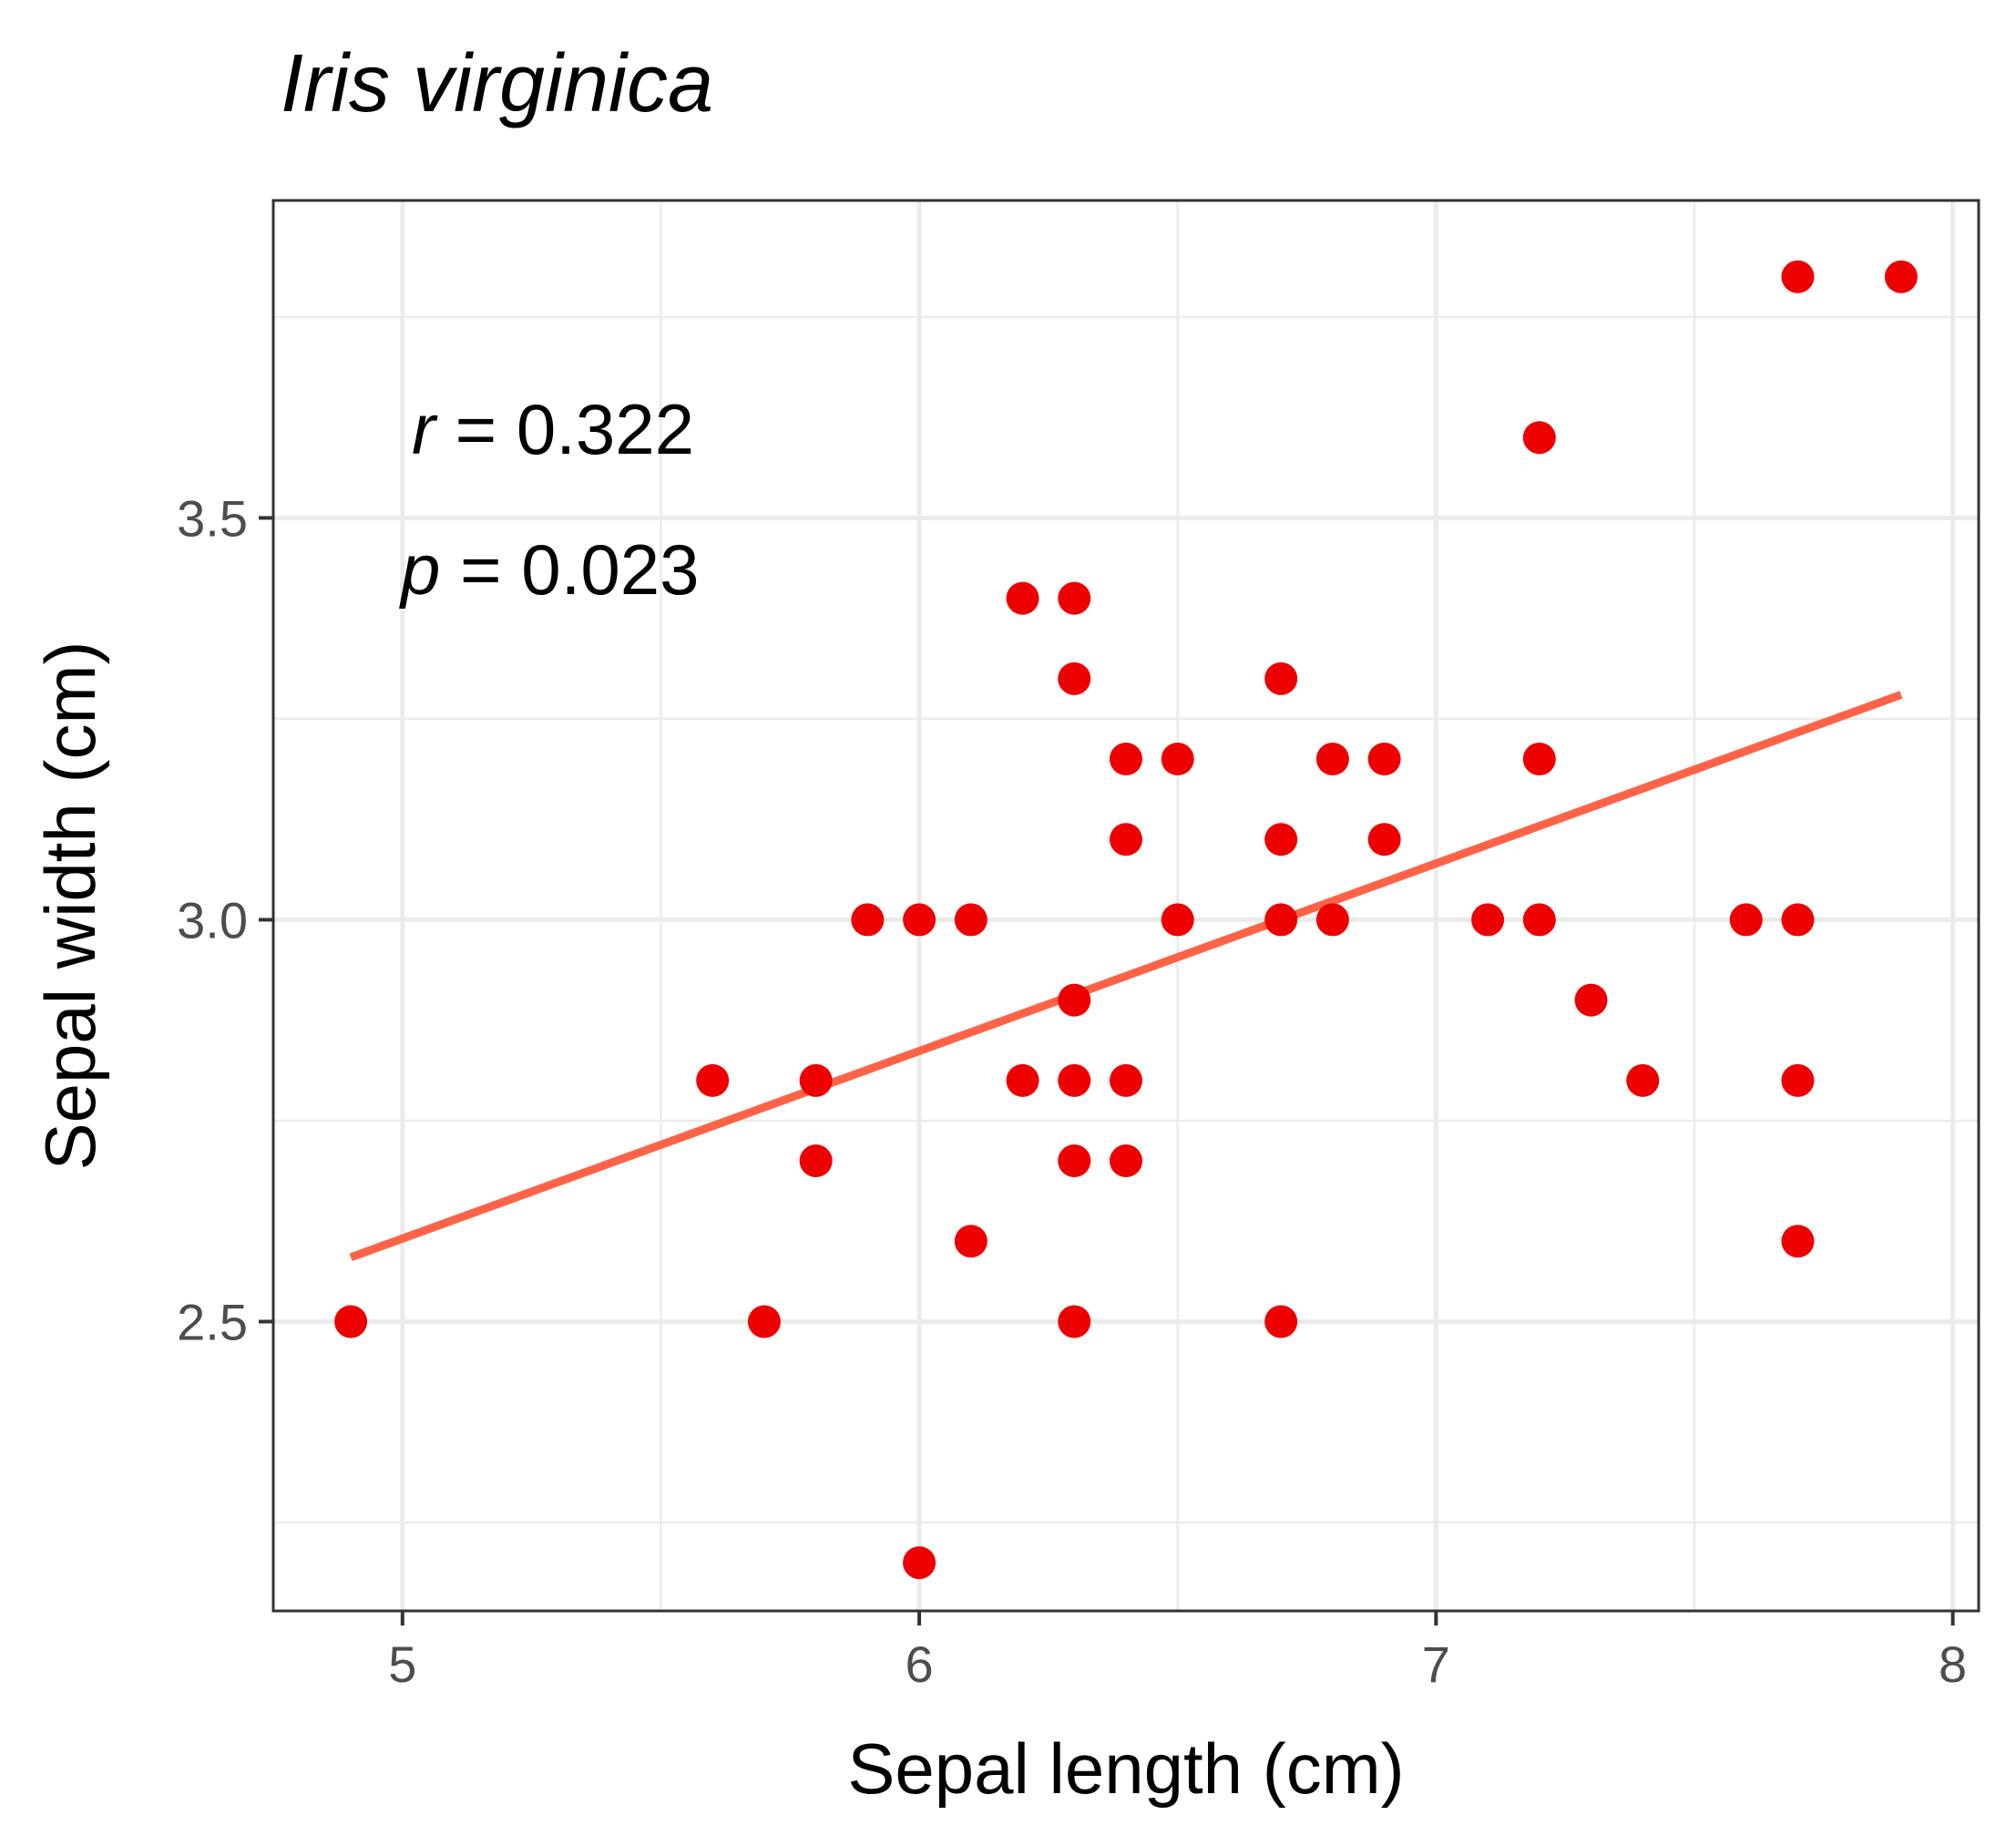 The width and height of the screenshot is (2016, 1846). Describe the element at coordinates (497, 83) in the screenshot. I see `chart-title: Iris virginica` at that location.